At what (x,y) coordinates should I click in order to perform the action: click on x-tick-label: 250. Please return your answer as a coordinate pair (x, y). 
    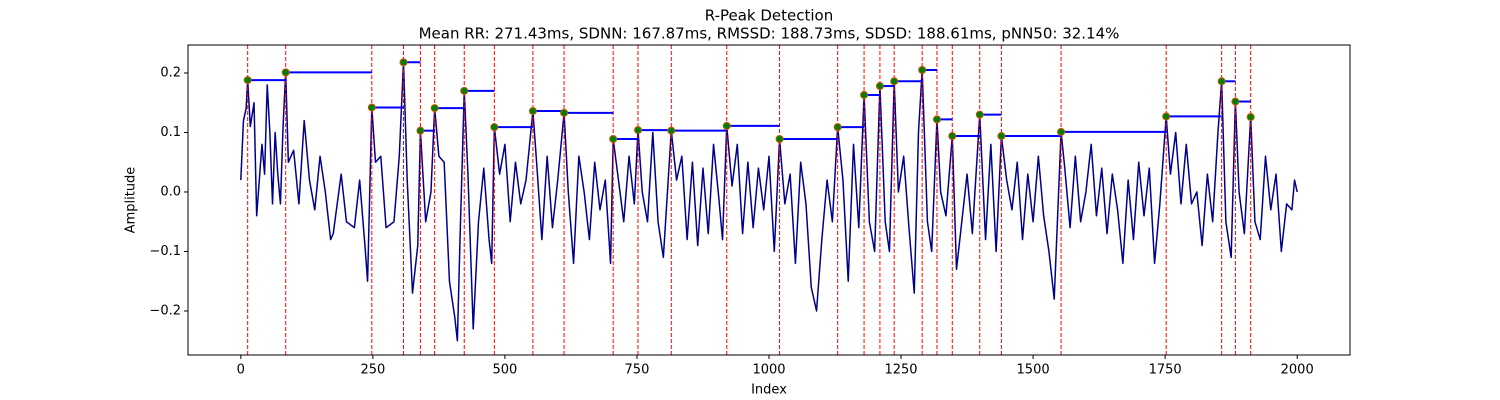
    Looking at the image, I should click on (372, 370).